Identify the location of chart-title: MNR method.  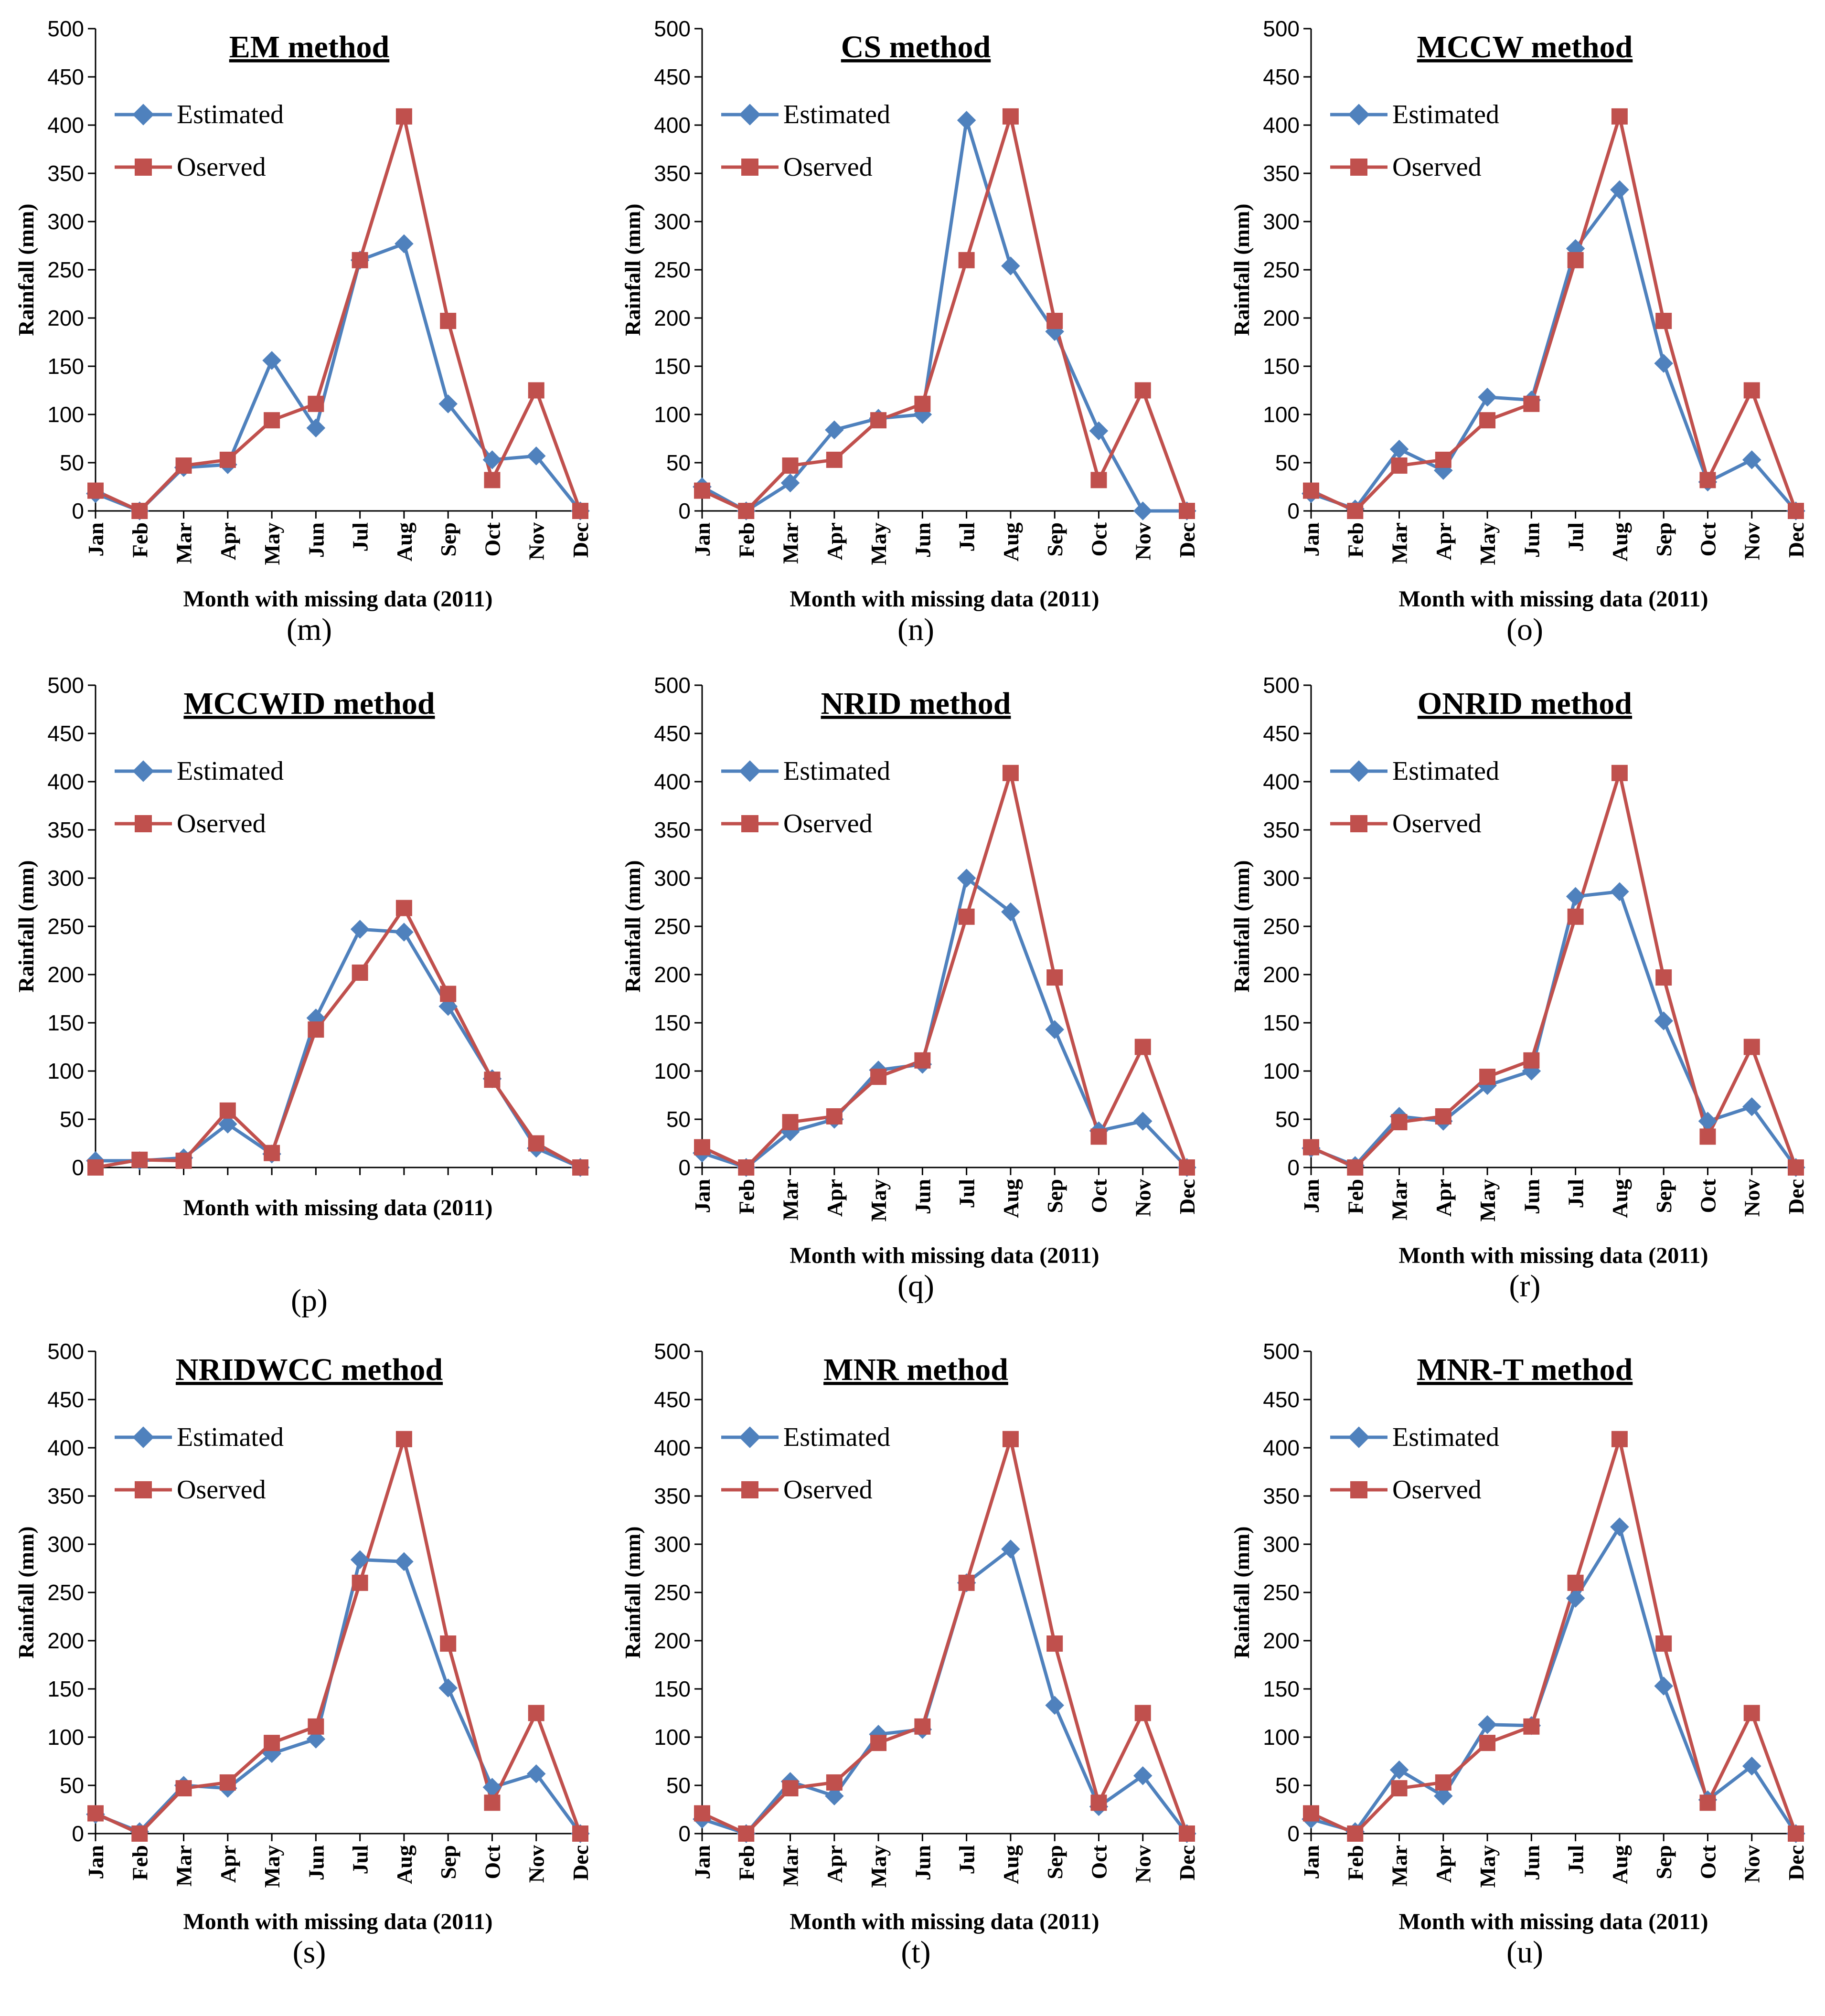
(915, 1369).